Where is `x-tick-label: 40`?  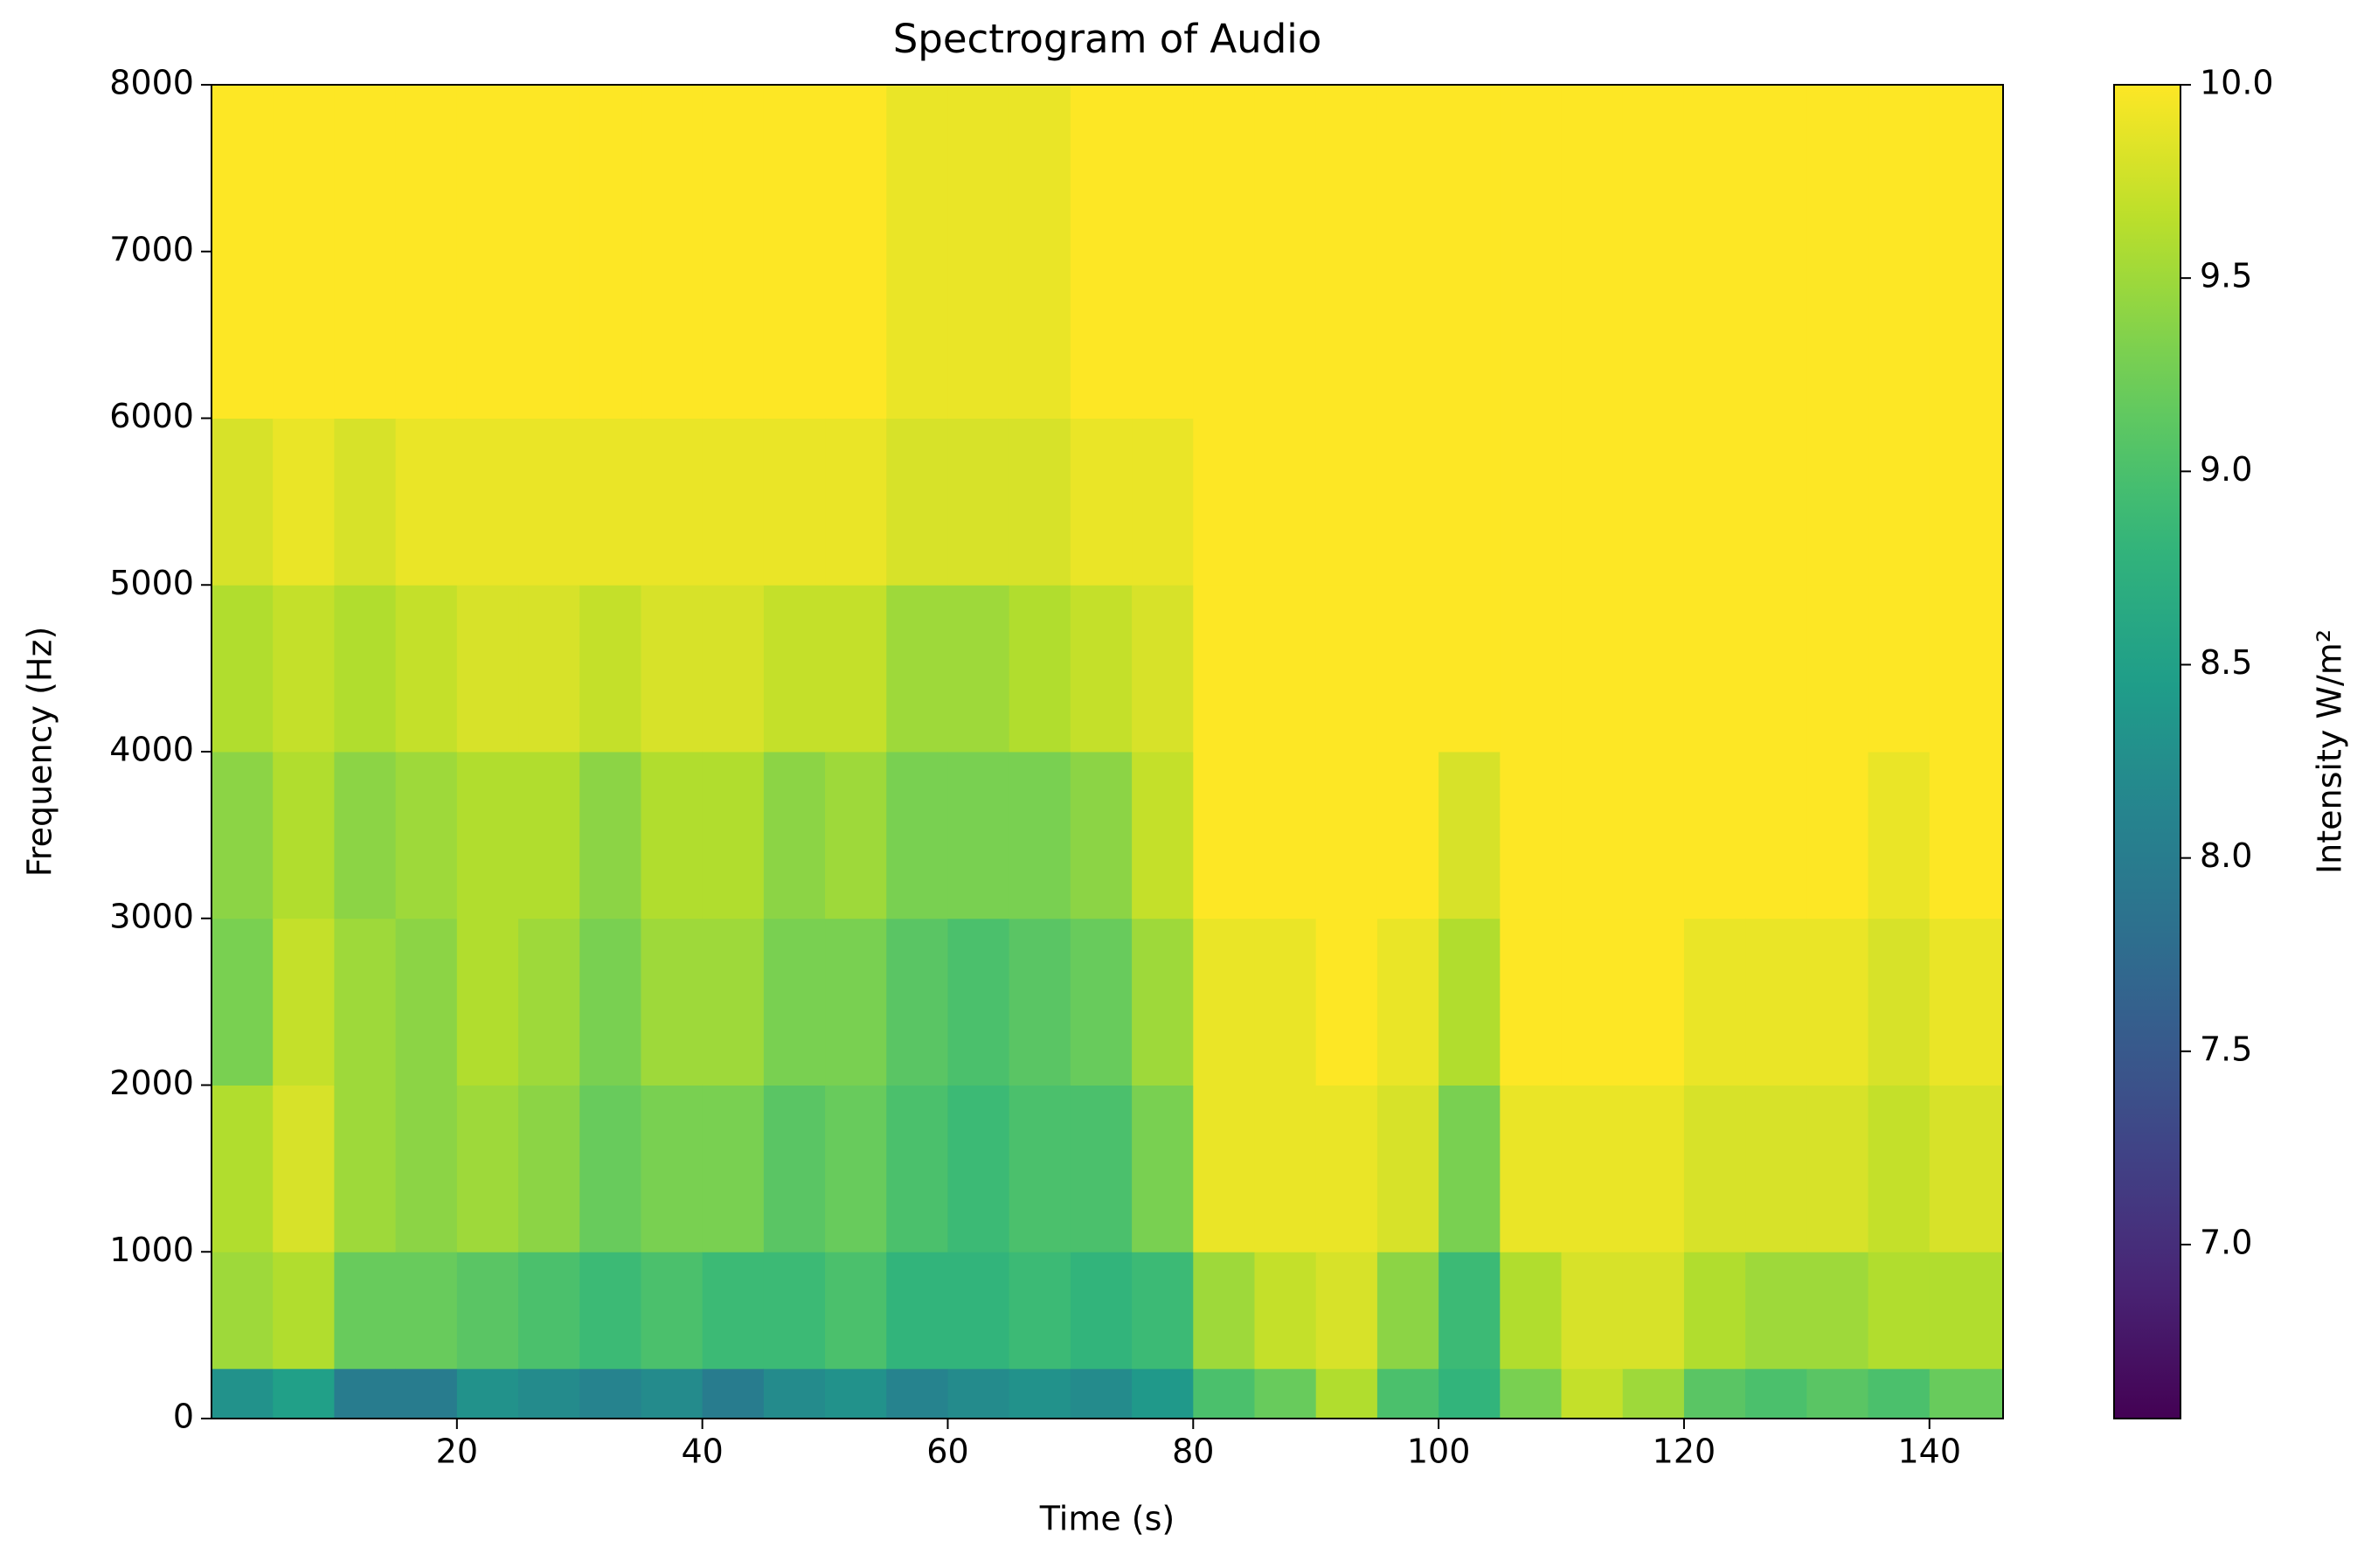
x-tick-label: 40 is located at coordinates (702, 1452).